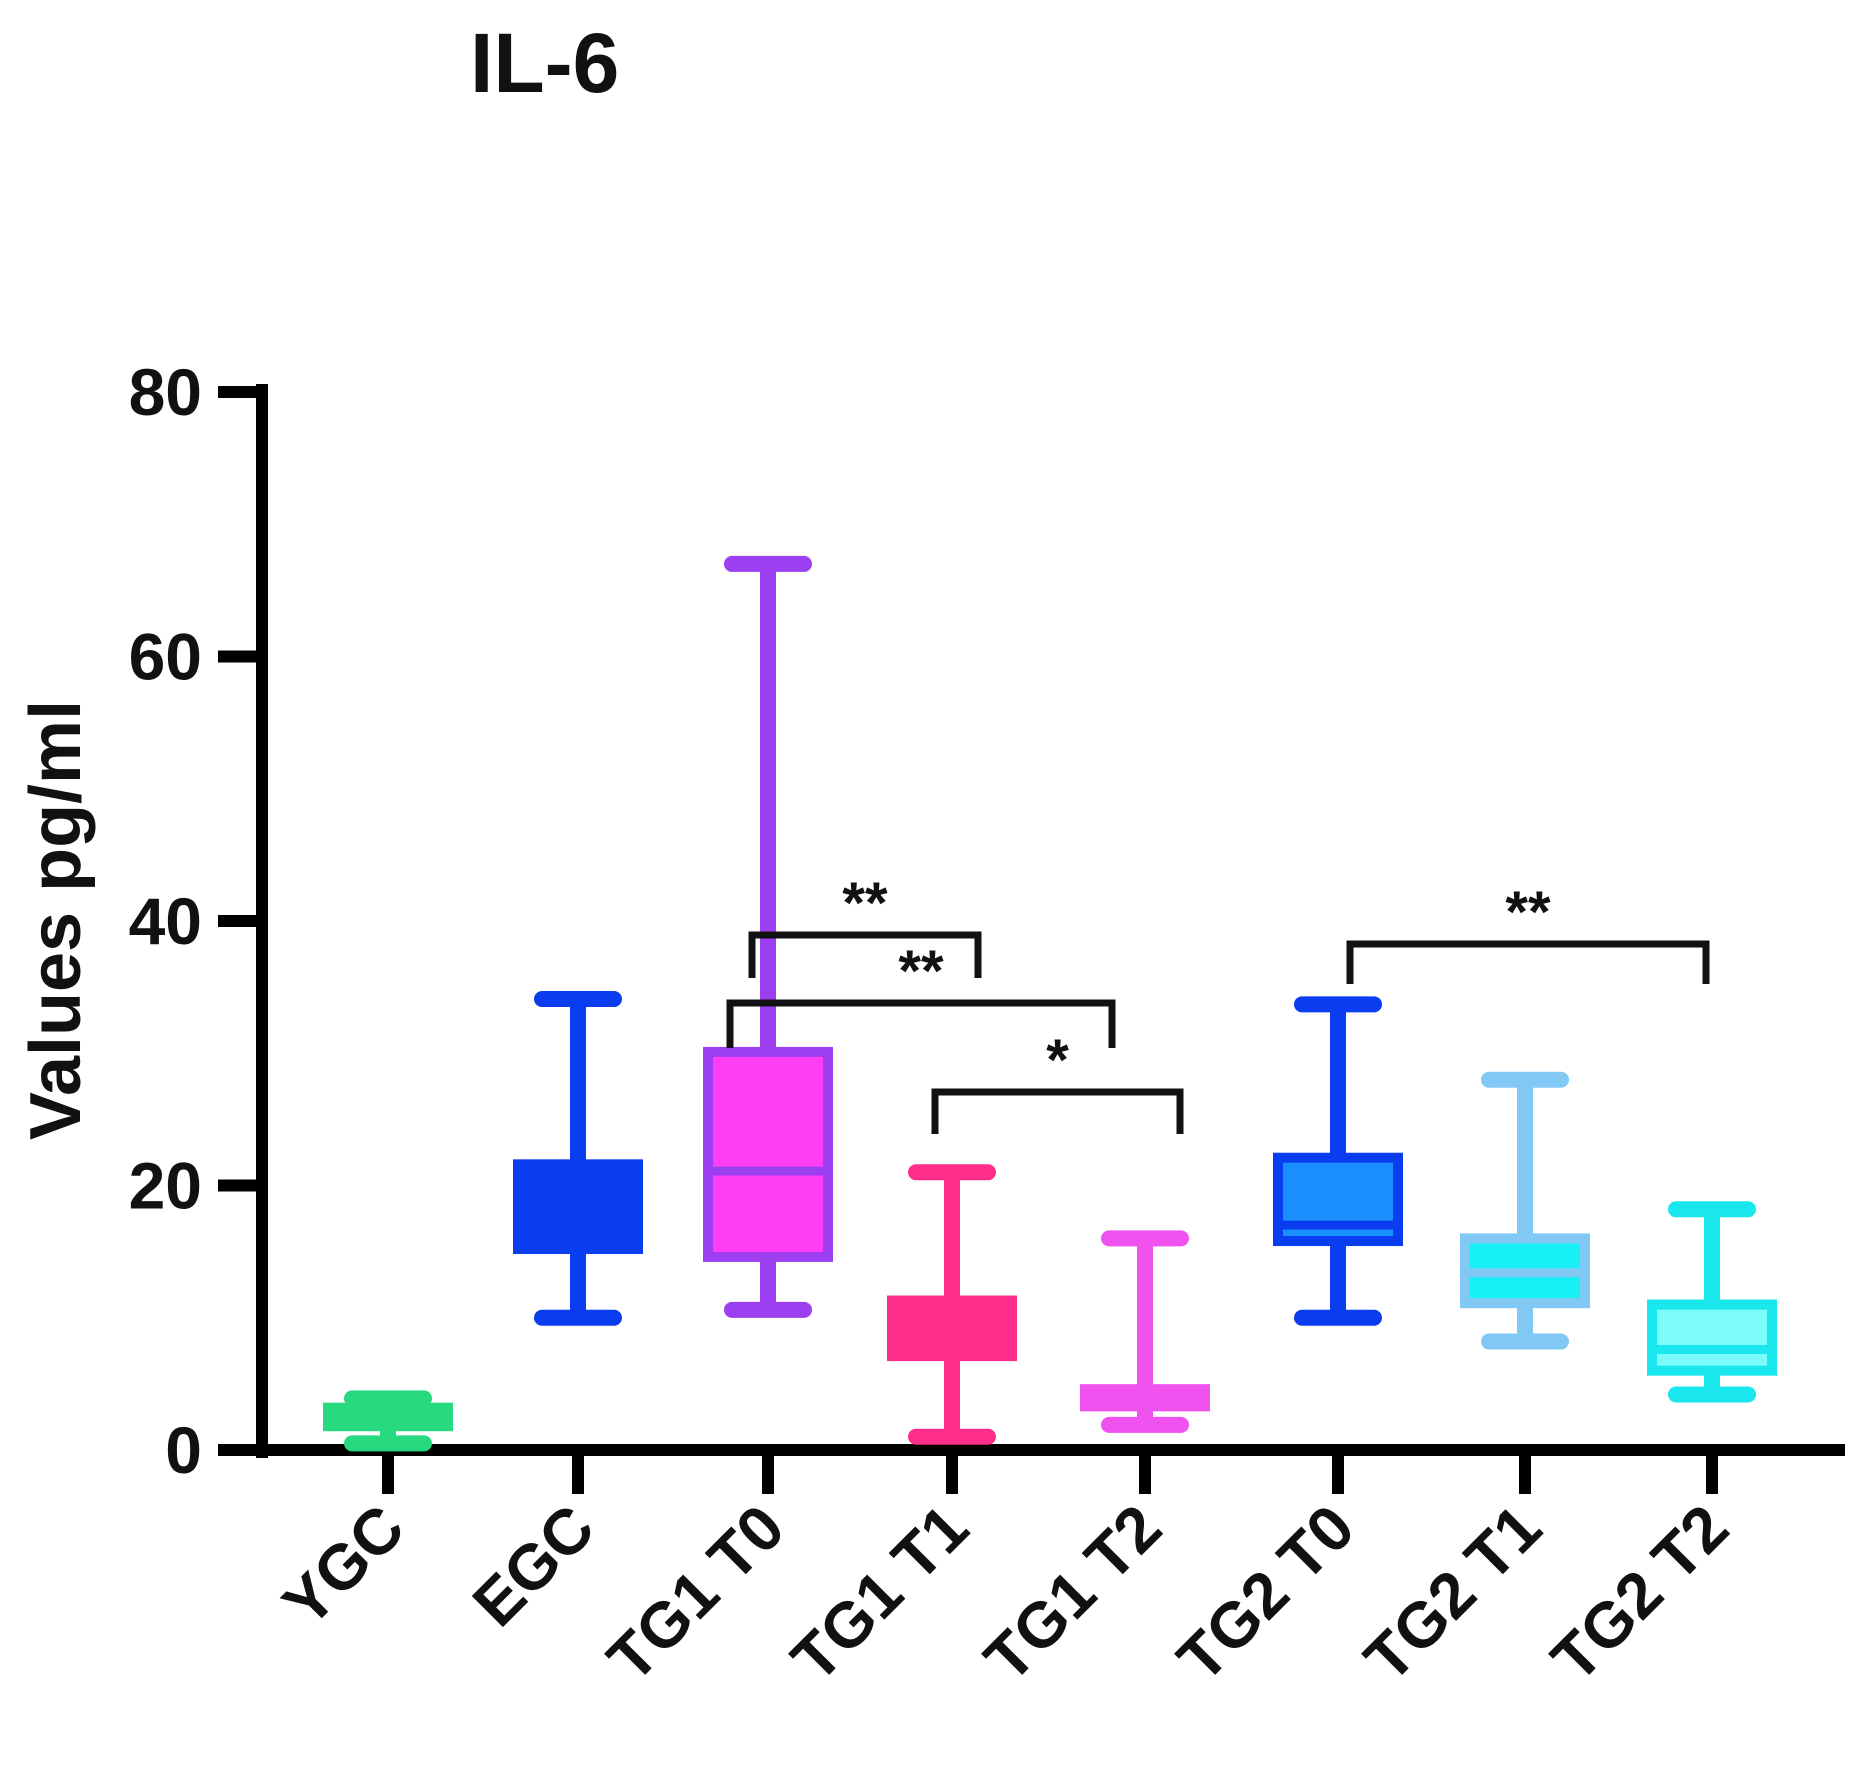  I want to click on y-tick-label: 40, so click(165, 921).